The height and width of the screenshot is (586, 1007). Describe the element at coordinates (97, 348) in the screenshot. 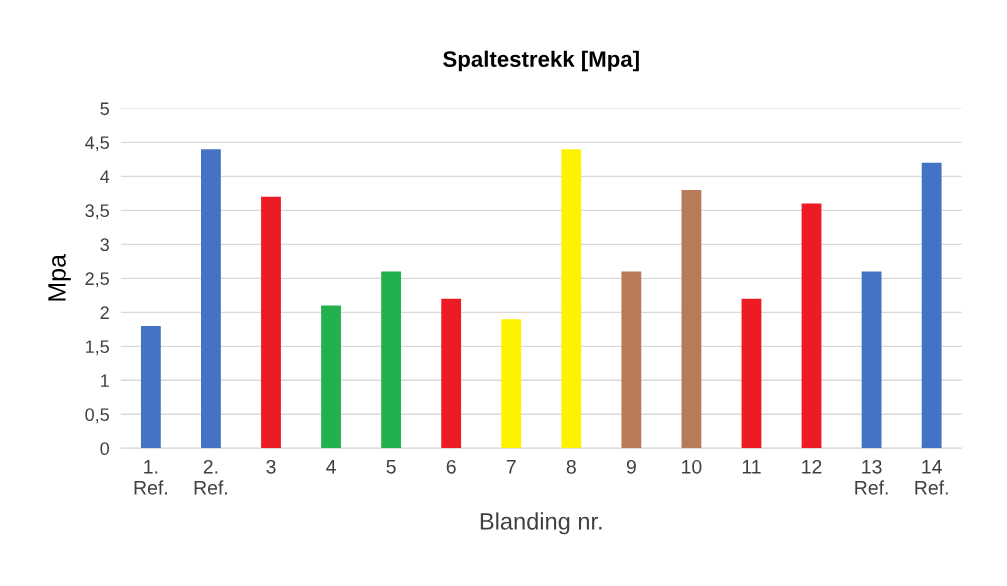

I see `y-tick-label: 1,5` at that location.